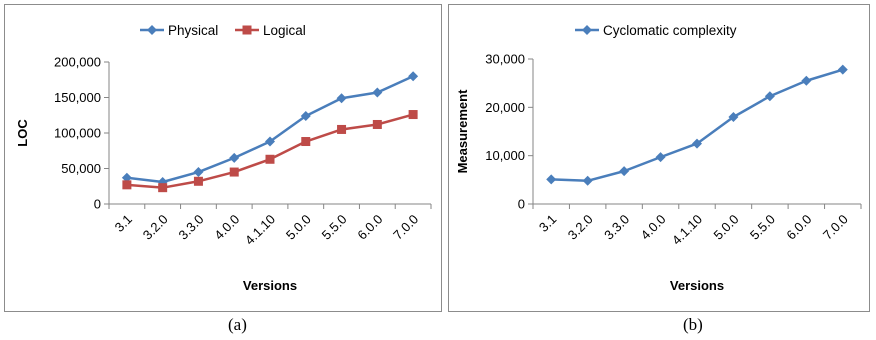 The width and height of the screenshot is (876, 340). What do you see at coordinates (284, 30) in the screenshot?
I see `legend-label: Logical` at bounding box center [284, 30].